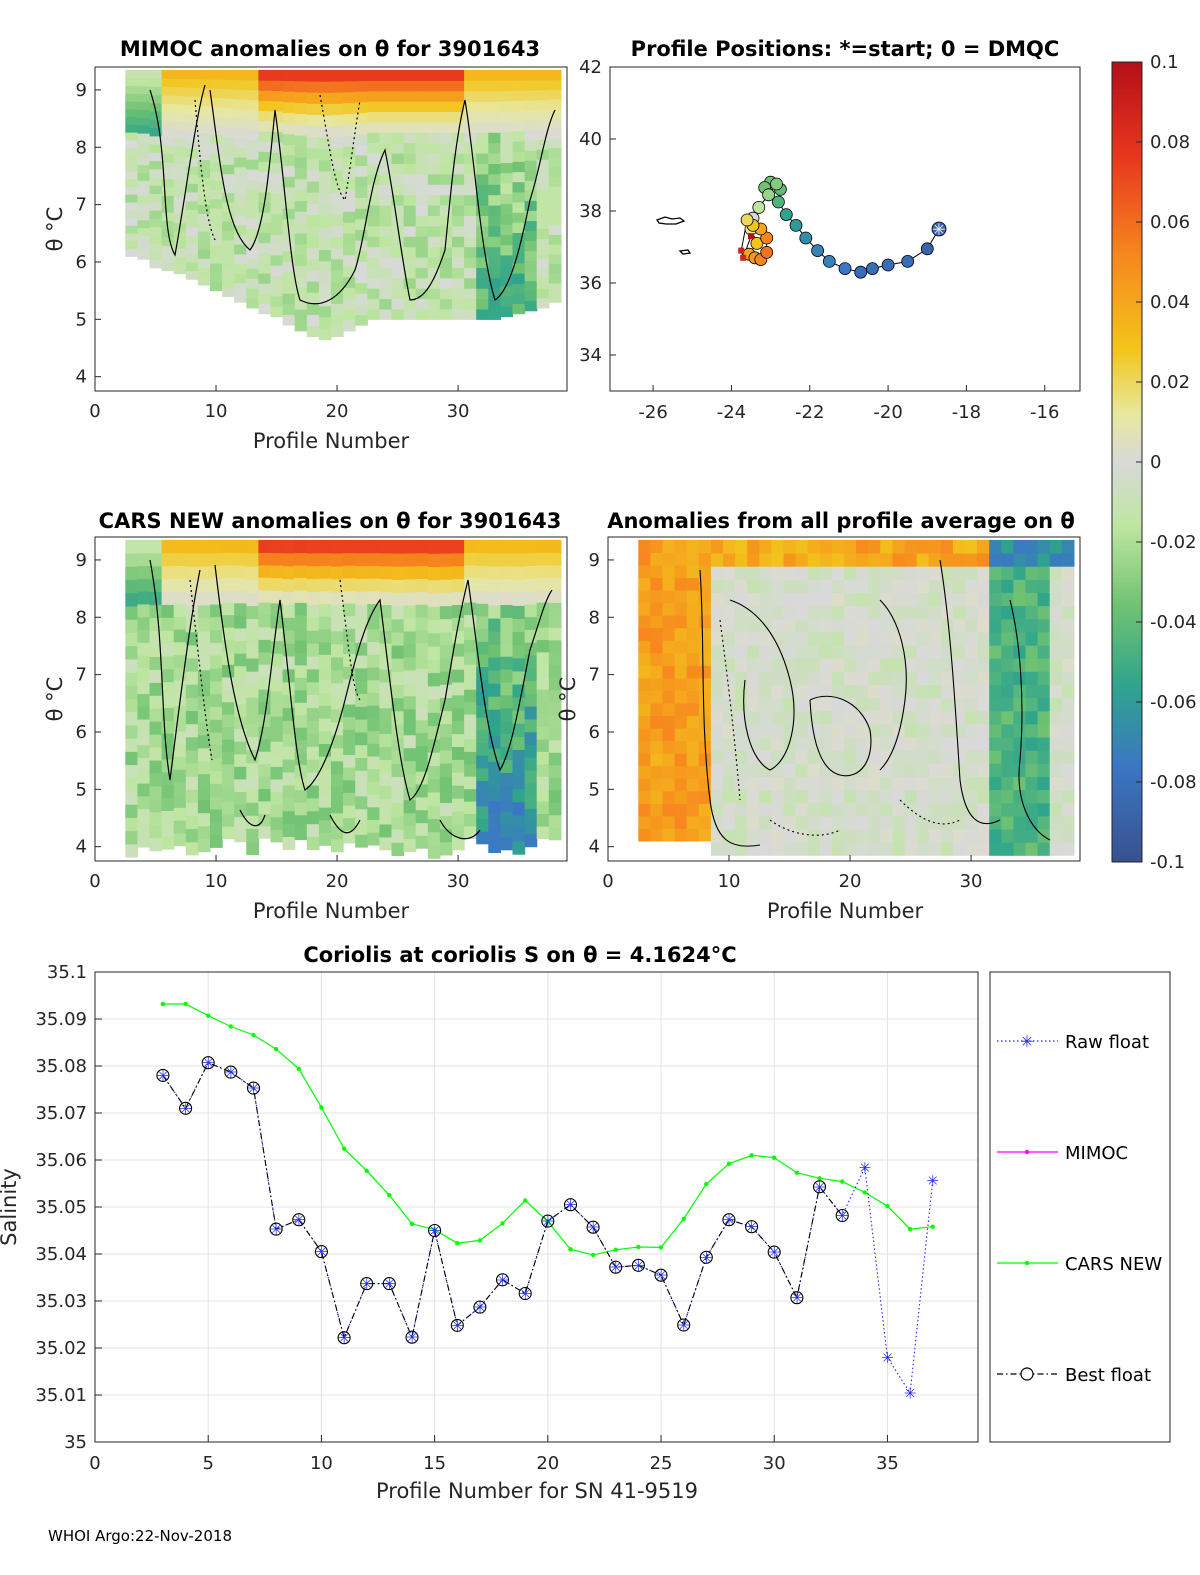 This screenshot has width=1200, height=1575. I want to click on salinity-title: Coriolis at coriolis S on θ = 4.1624°C, so click(519, 955).